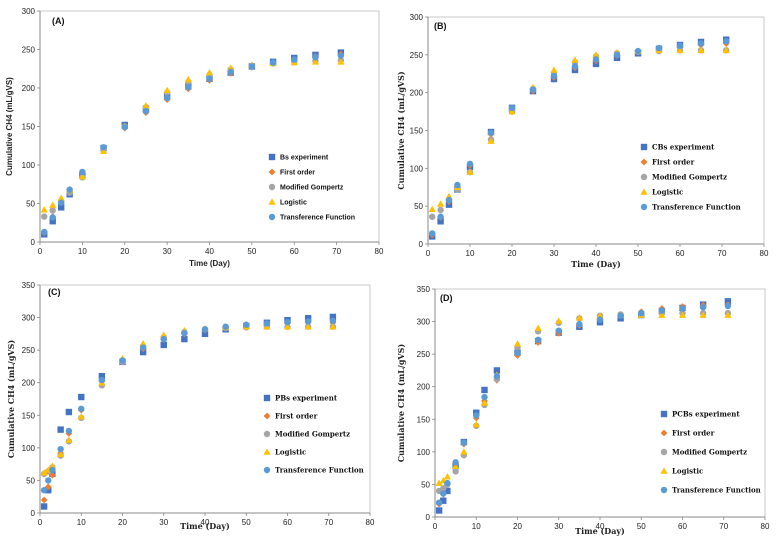 The width and height of the screenshot is (783, 541). Describe the element at coordinates (9, 126) in the screenshot. I see `y-axis-label: Cumulative CH4 (mL/gVS)` at that location.